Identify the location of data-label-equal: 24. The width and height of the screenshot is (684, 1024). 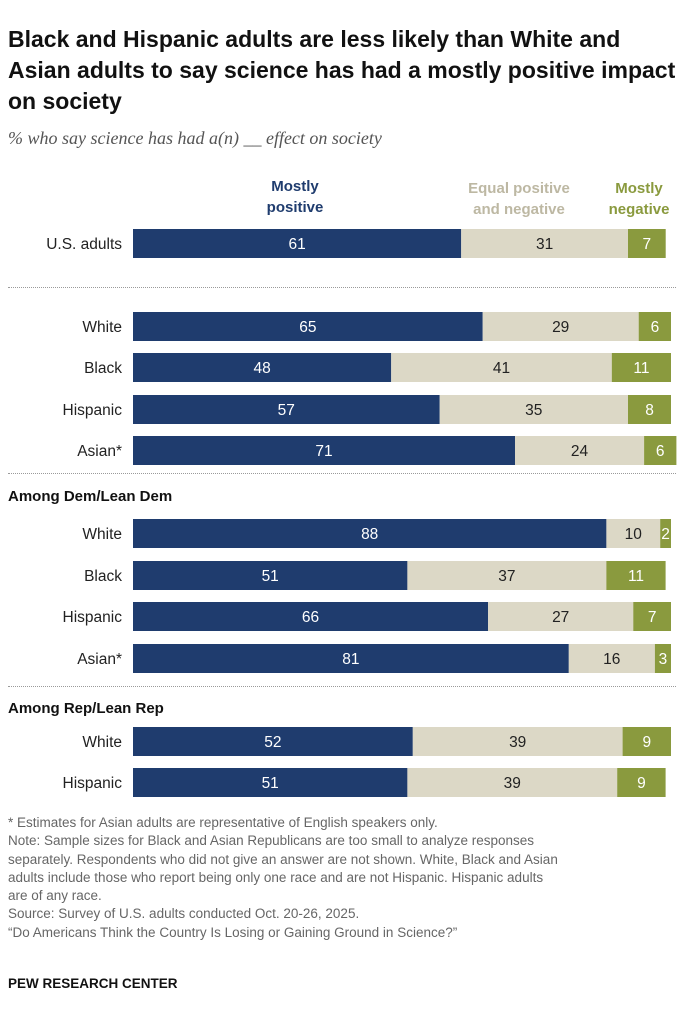
(580, 451).